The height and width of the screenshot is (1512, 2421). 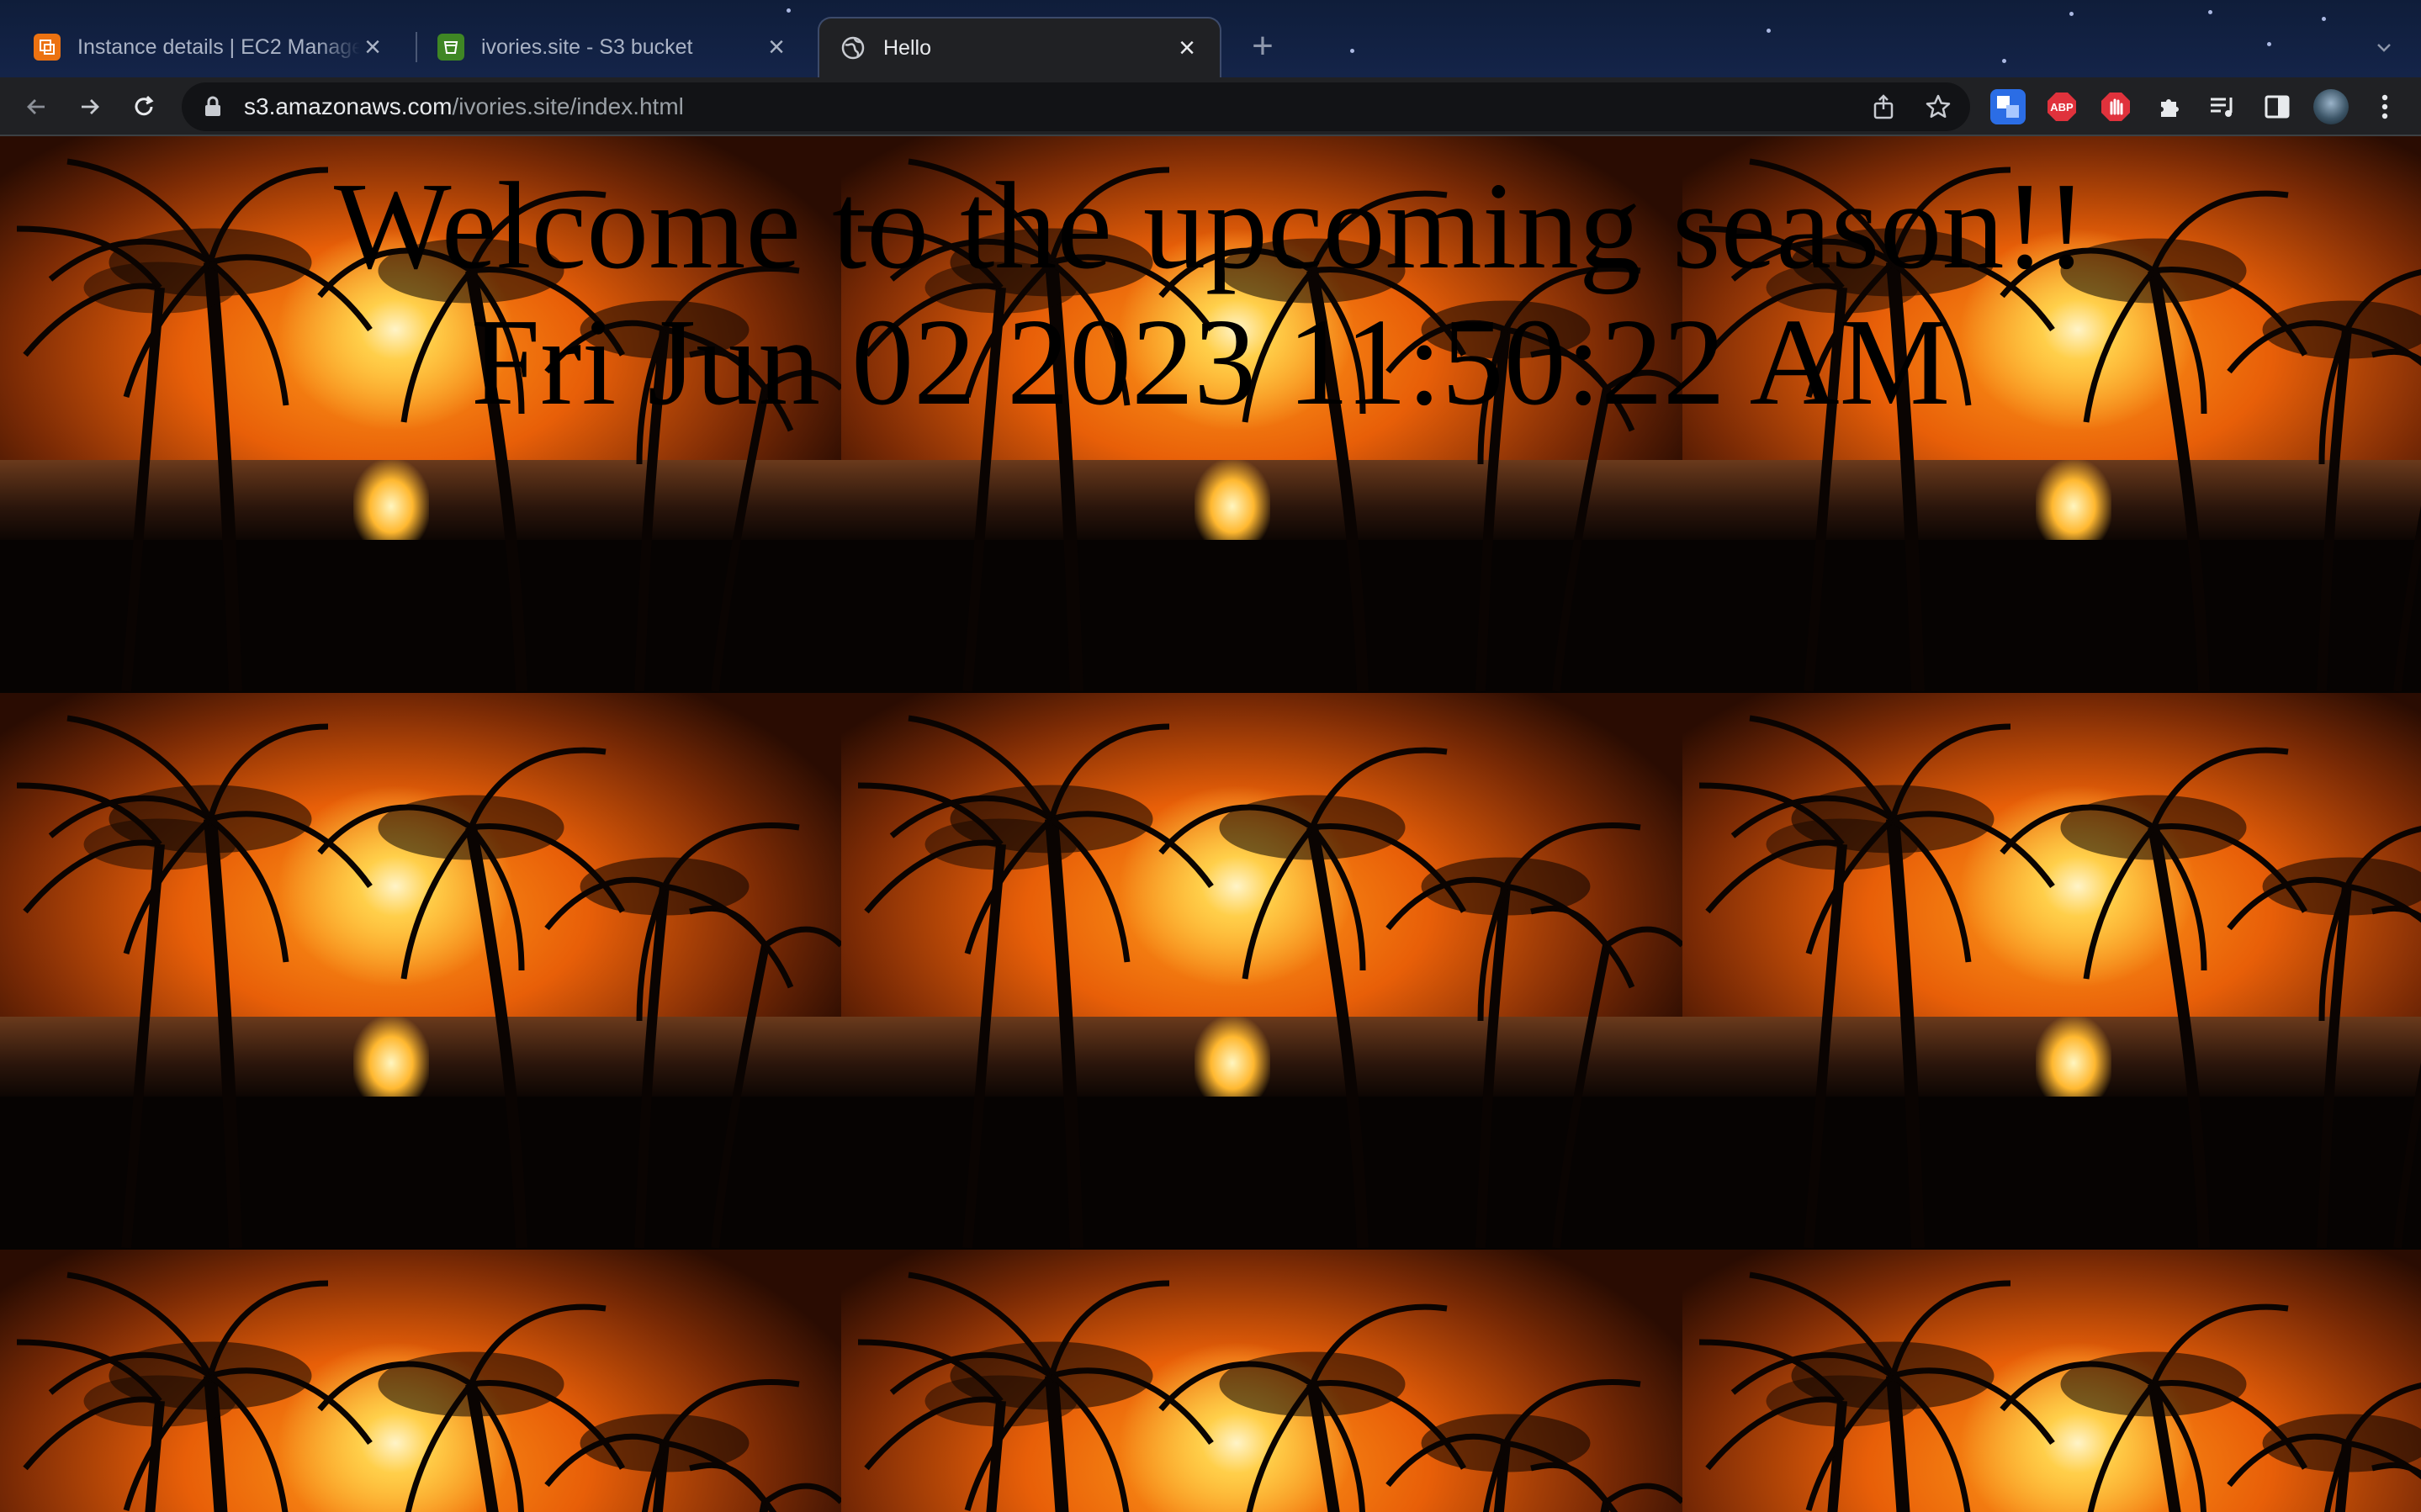 I want to click on forward-button, so click(x=90, y=107).